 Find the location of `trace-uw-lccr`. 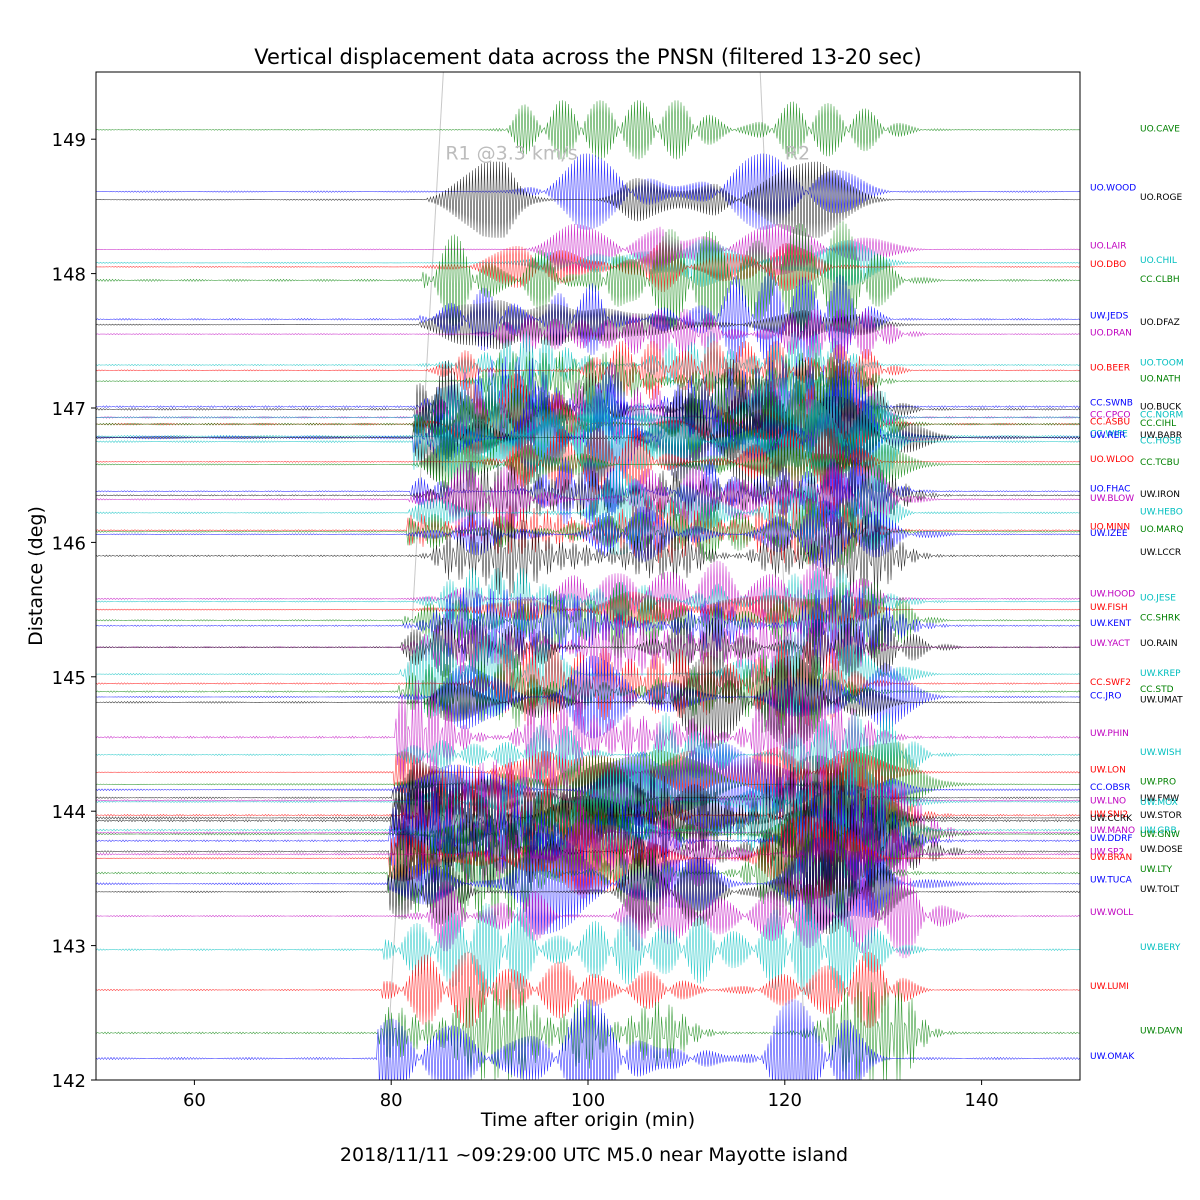

trace-uw-lccr is located at coordinates (588, 556).